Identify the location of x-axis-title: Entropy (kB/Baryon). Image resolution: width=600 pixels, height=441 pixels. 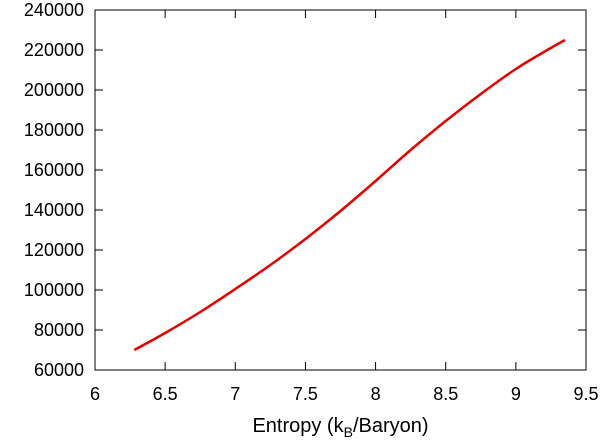
(340, 427).